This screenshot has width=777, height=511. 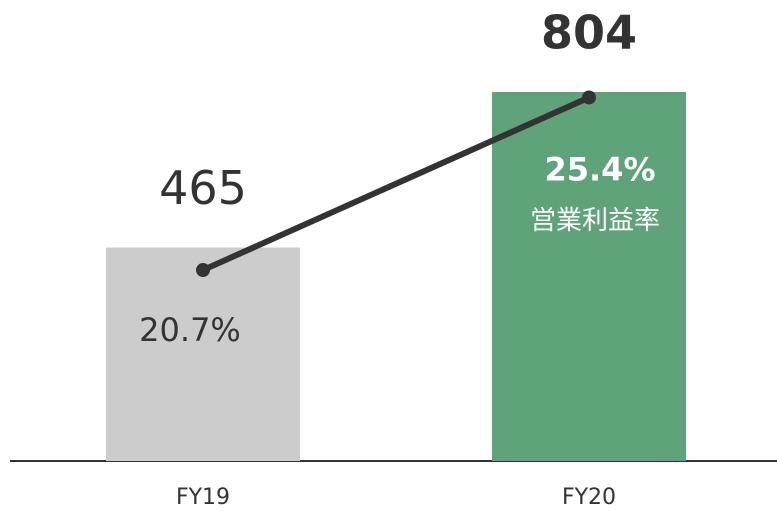 What do you see at coordinates (203, 354) in the screenshot?
I see `bar` at bounding box center [203, 354].